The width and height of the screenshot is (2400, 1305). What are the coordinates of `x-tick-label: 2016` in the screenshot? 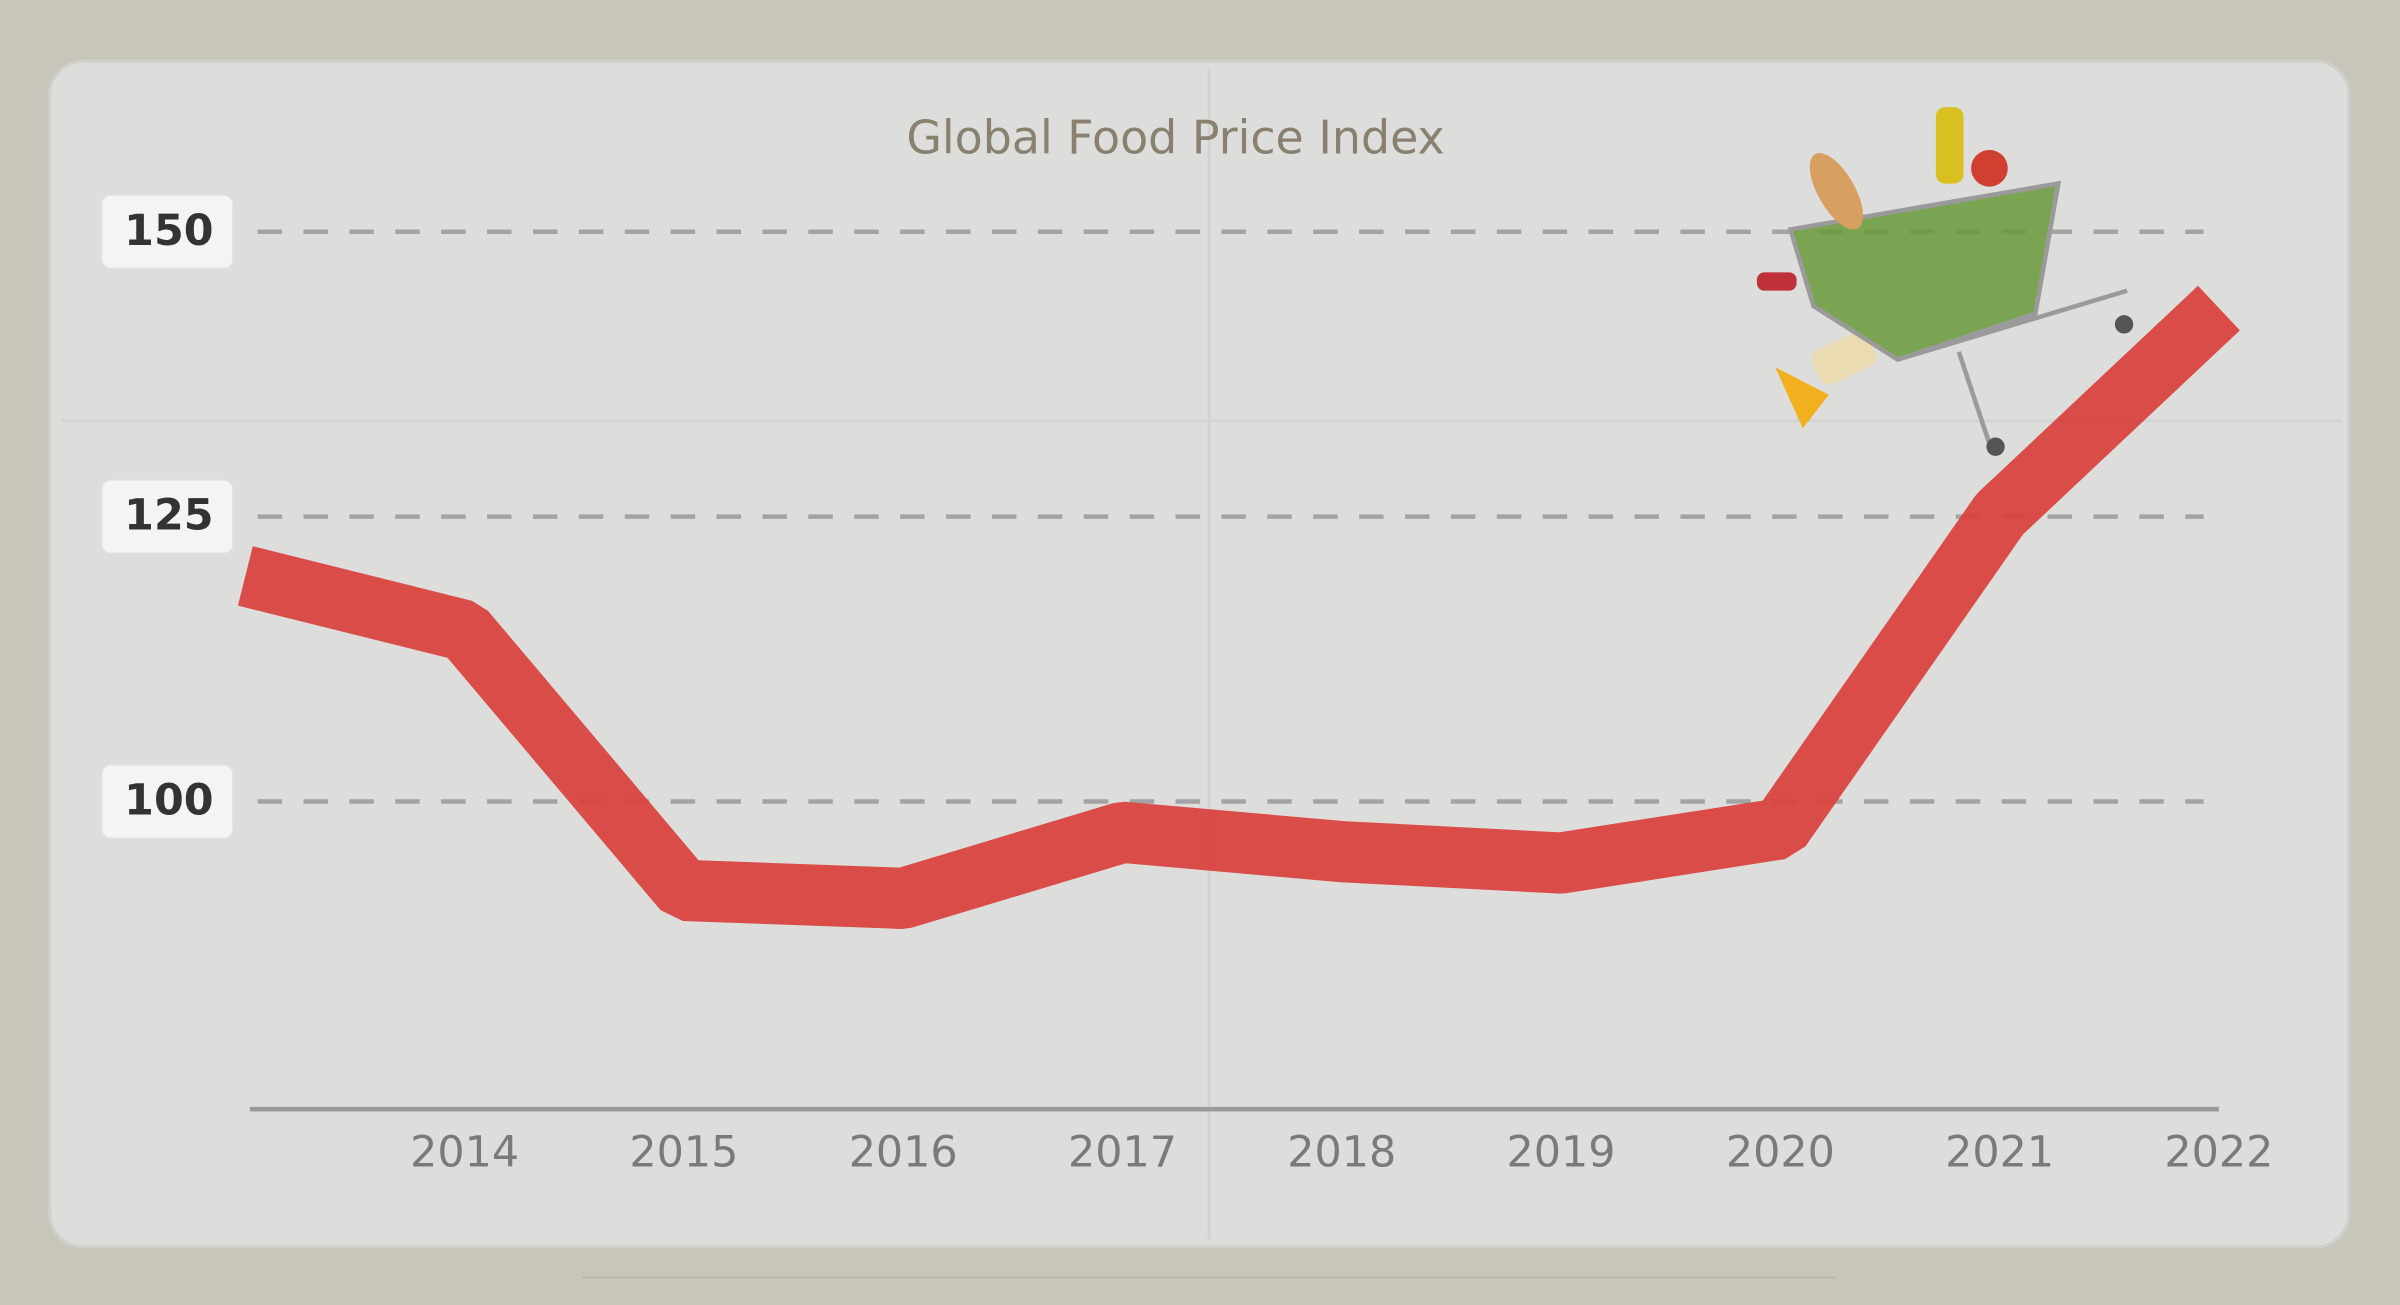 It's located at (903, 1153).